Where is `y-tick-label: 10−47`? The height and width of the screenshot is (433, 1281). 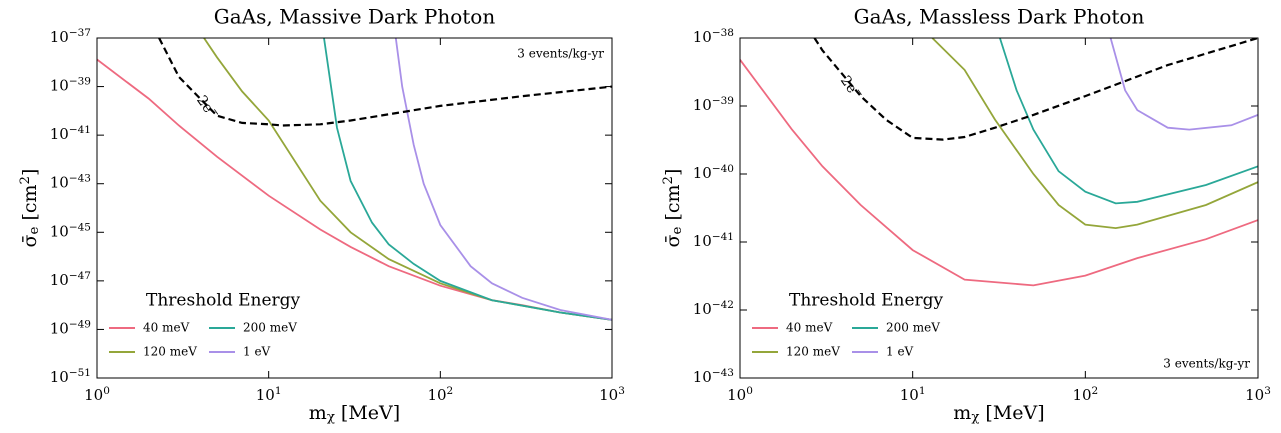
y-tick-label: 10−47 is located at coordinates (70, 279).